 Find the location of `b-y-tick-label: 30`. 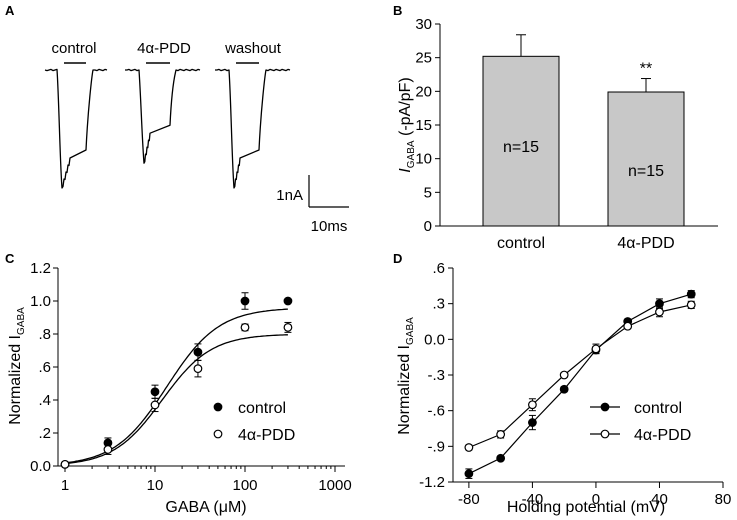

b-y-tick-label: 30 is located at coordinates (423, 24).